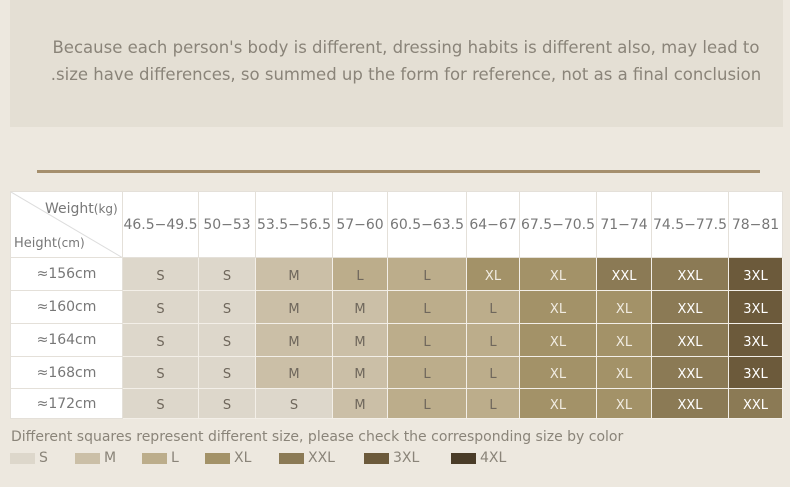  Describe the element at coordinates (690, 225) in the screenshot. I see `weight-range: 74.5−77.5` at that location.